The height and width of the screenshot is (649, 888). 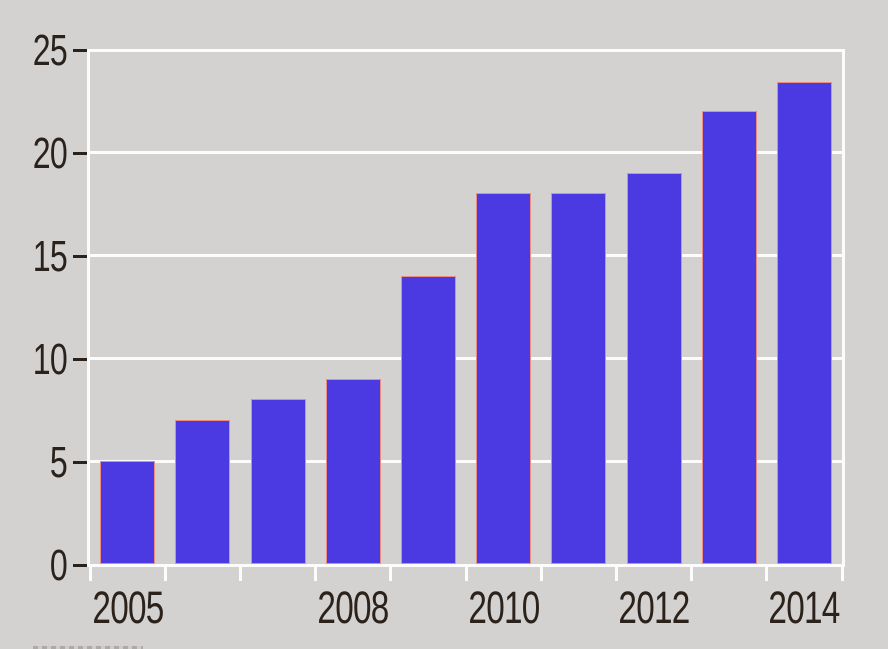 What do you see at coordinates (128, 607) in the screenshot?
I see `x-axis-tick-label-2005: 2005` at bounding box center [128, 607].